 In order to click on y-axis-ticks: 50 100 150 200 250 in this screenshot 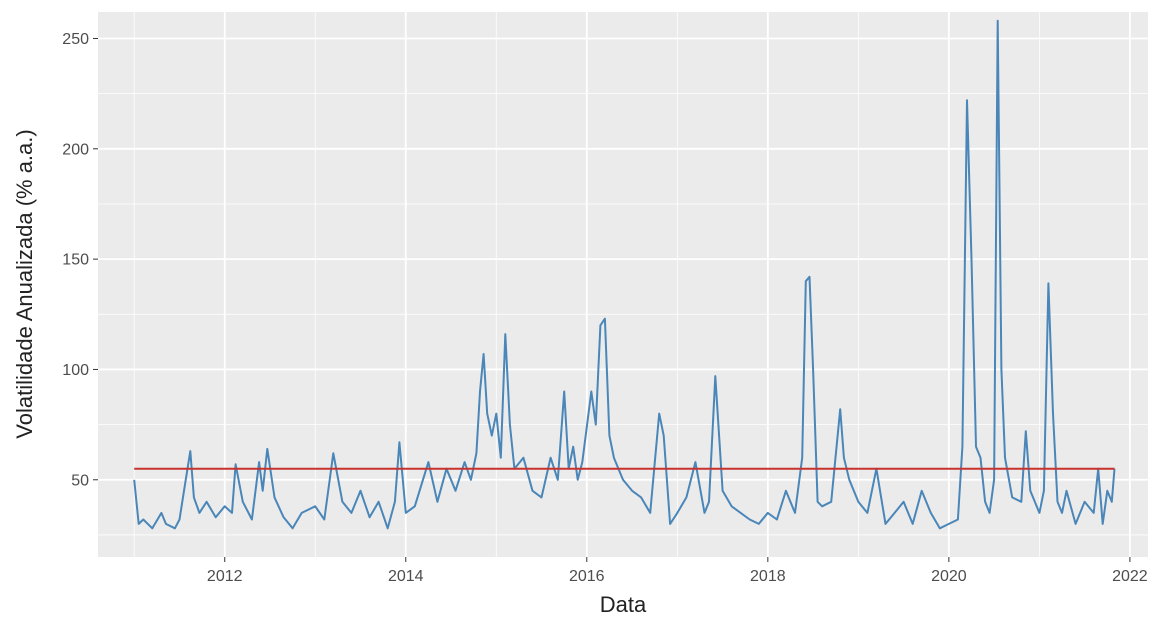, I will do `click(80, 260)`.